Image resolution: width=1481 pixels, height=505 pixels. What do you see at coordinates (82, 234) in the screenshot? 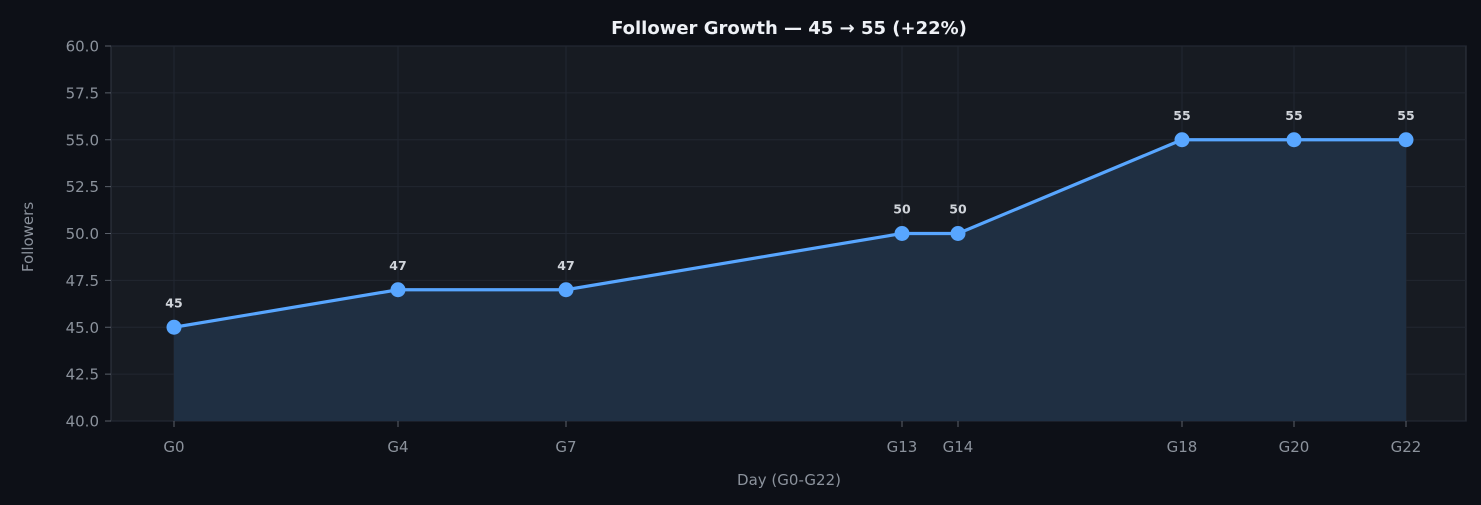
I see `y-tick-label: 50.0` at bounding box center [82, 234].